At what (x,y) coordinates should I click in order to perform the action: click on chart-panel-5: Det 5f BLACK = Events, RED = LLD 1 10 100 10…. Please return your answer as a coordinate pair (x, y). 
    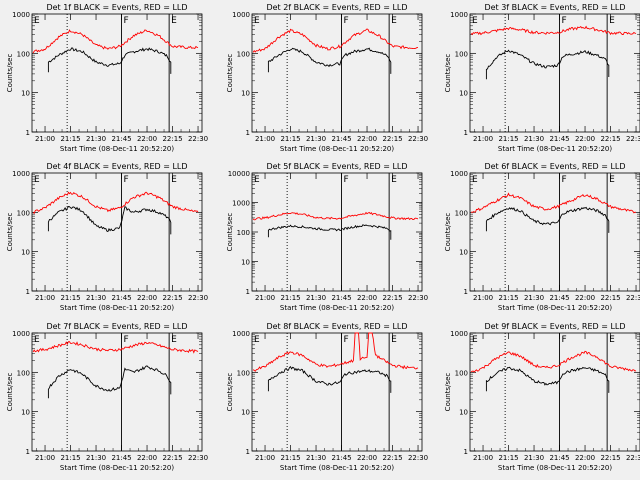
    Looking at the image, I should click on (327, 237).